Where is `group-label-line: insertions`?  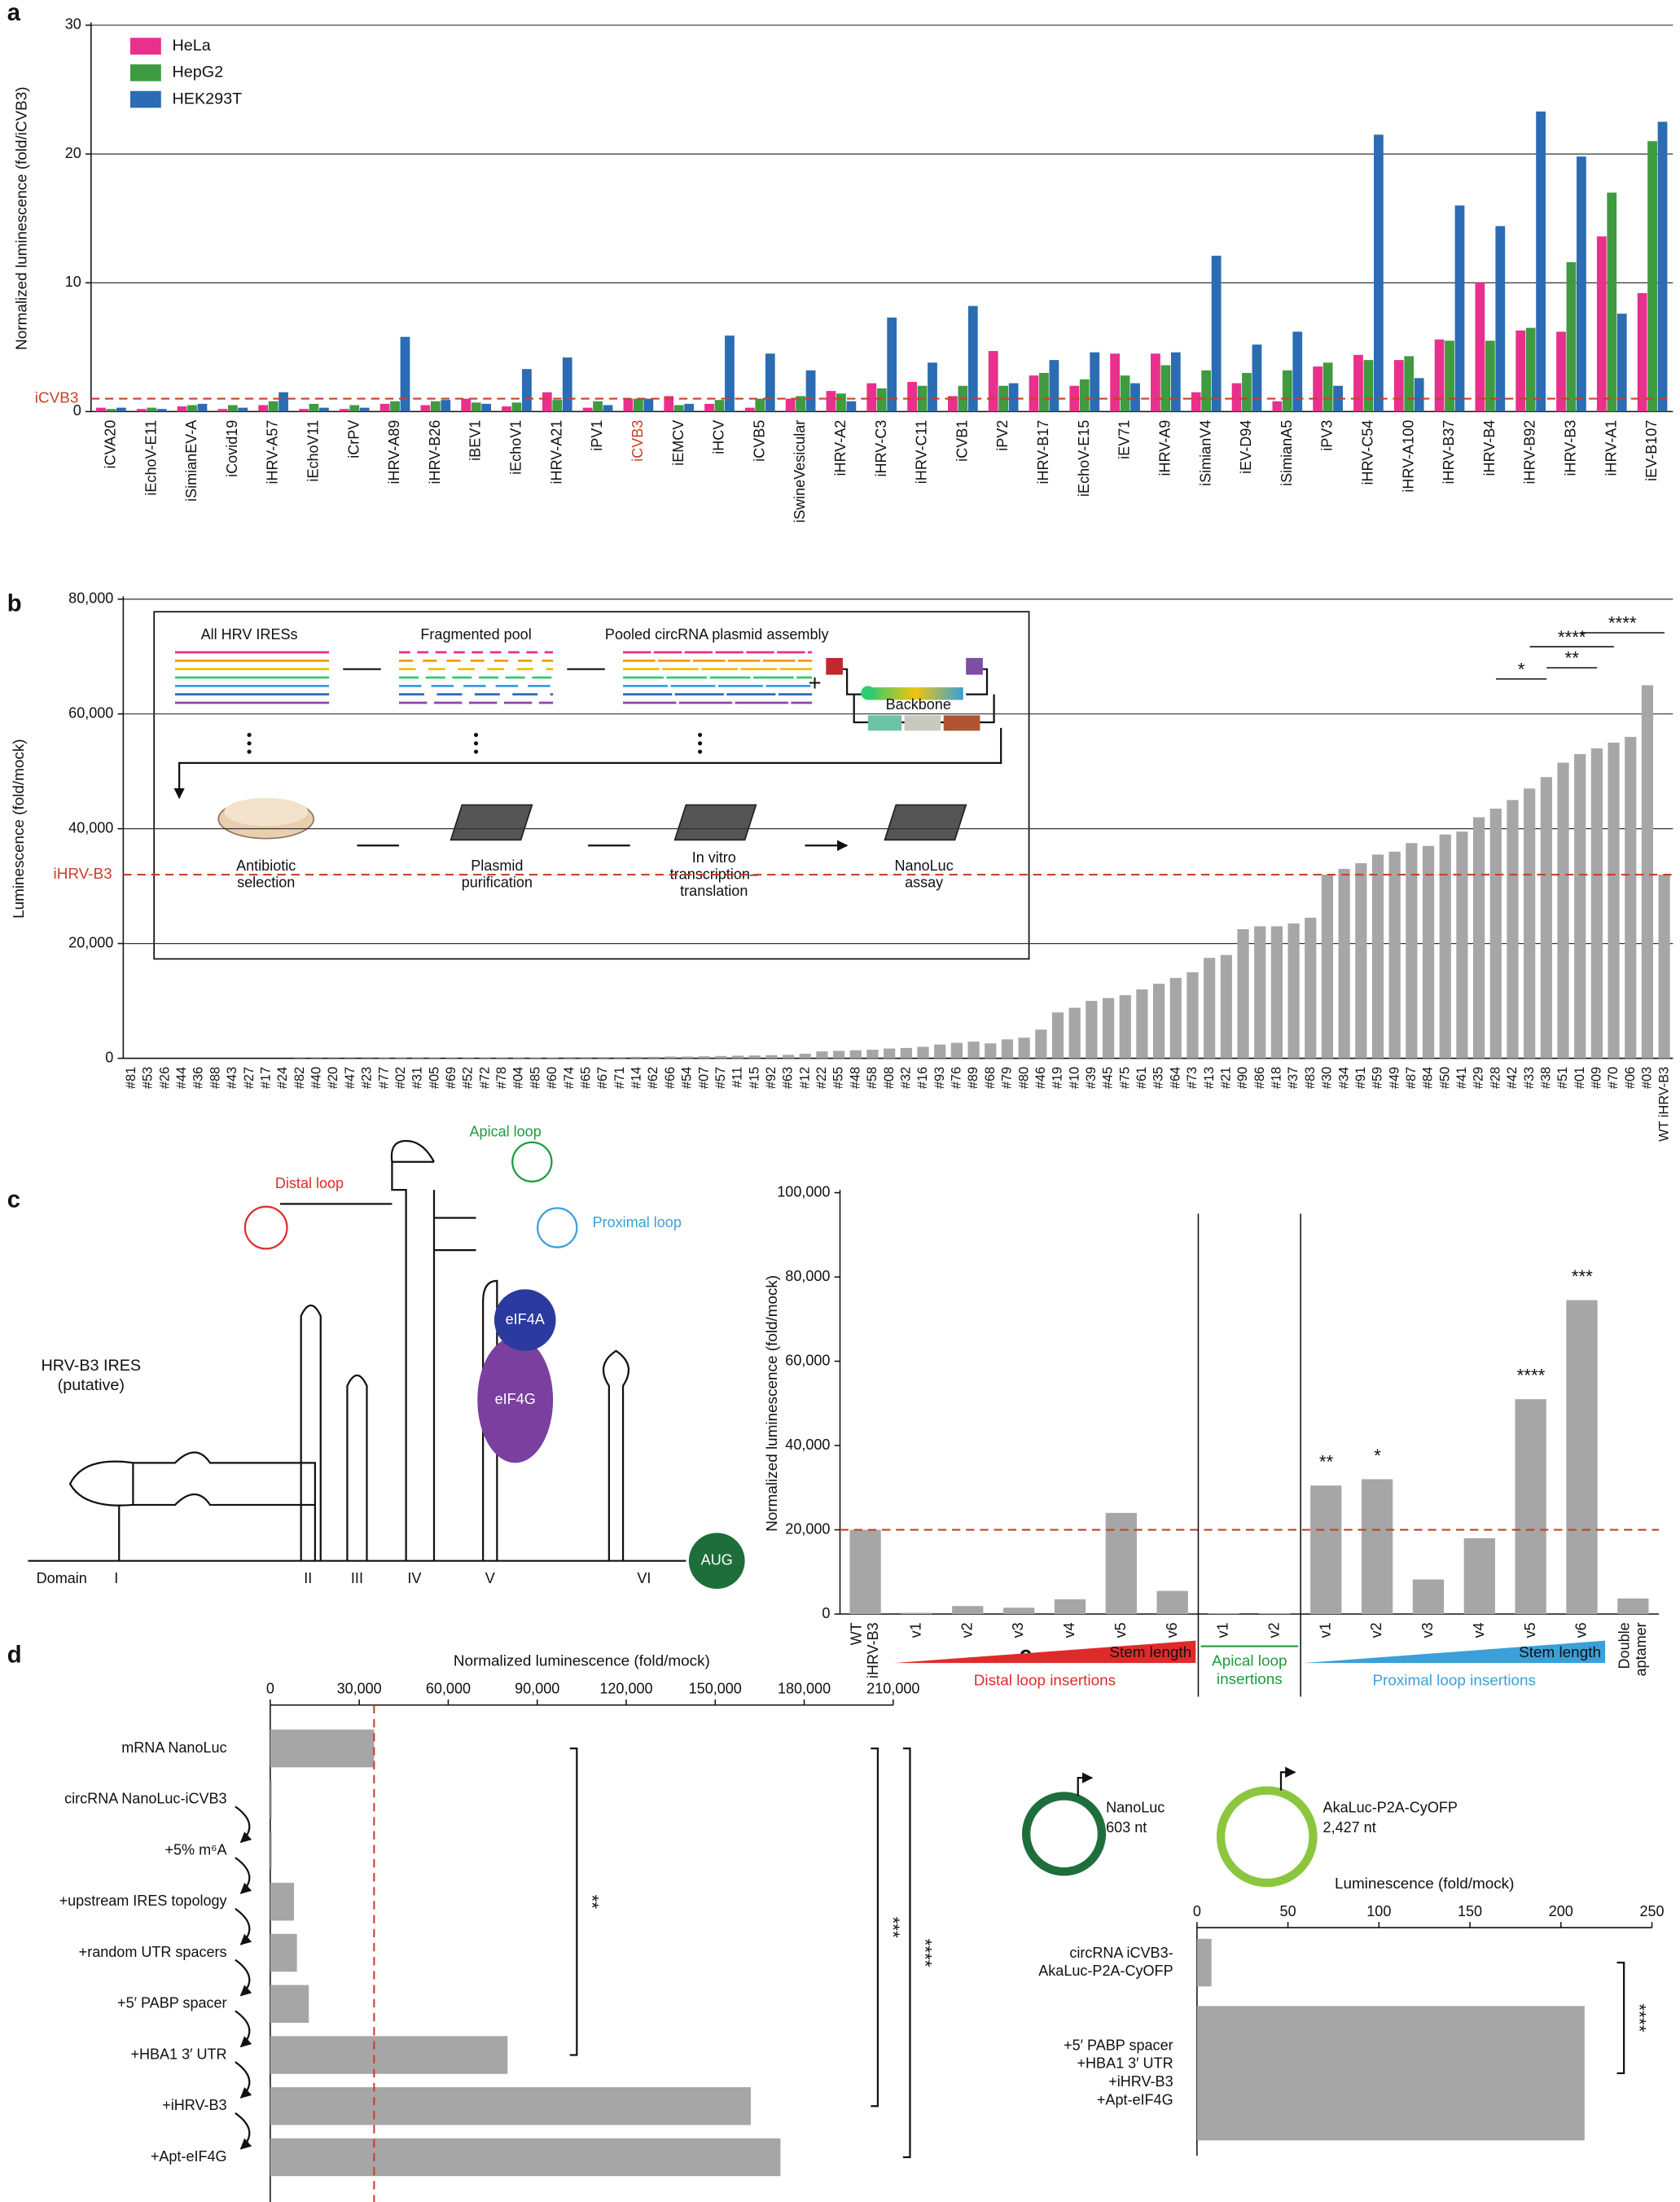 group-label-line: insertions is located at coordinates (1250, 1679).